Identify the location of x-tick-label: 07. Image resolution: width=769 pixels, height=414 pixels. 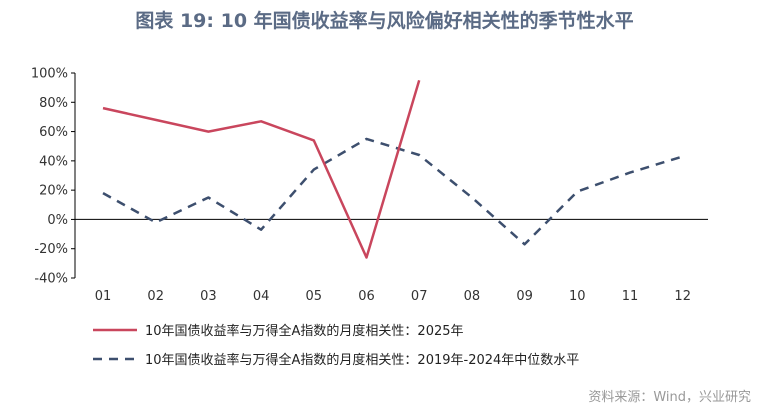
(419, 296).